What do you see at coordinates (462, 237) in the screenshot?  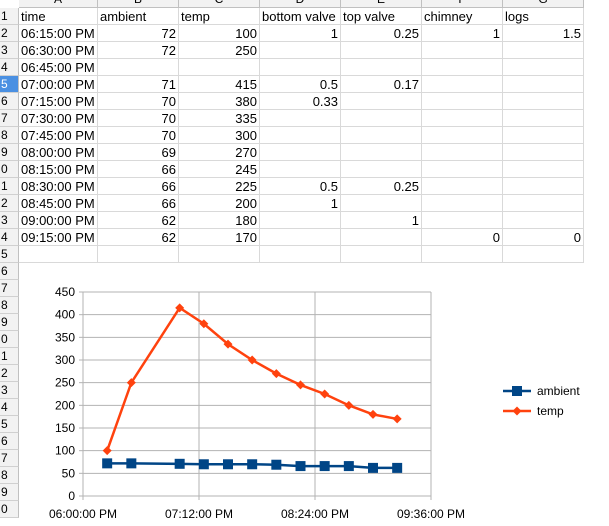 I see `cell-f14: 0` at bounding box center [462, 237].